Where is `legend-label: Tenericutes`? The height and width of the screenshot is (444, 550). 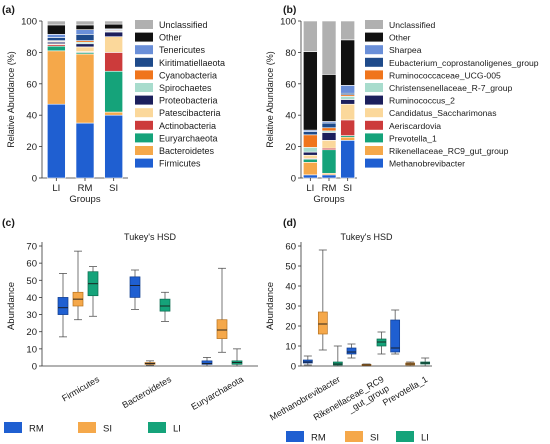
legend-label: Tenericutes is located at coordinates (182, 50).